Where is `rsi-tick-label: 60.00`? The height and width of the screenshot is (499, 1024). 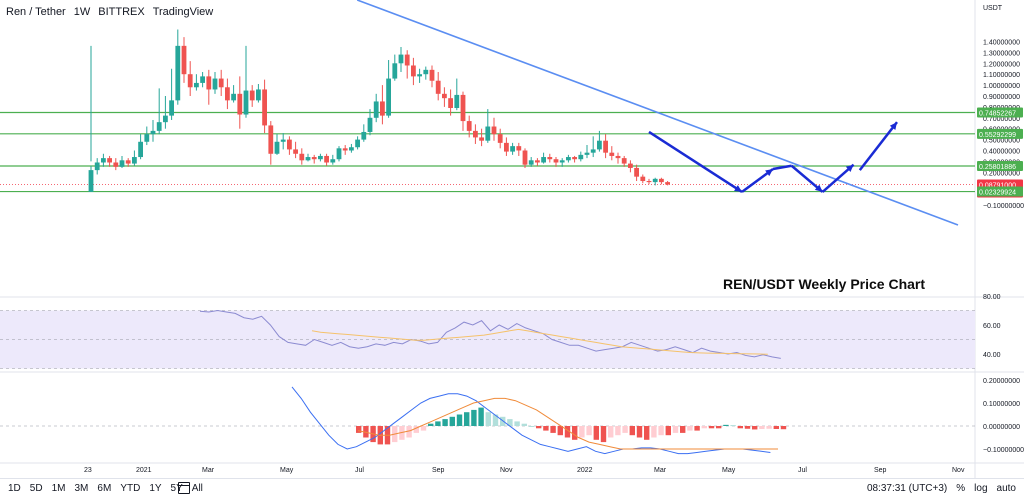
rsi-tick-label: 60.00 is located at coordinates (992, 326).